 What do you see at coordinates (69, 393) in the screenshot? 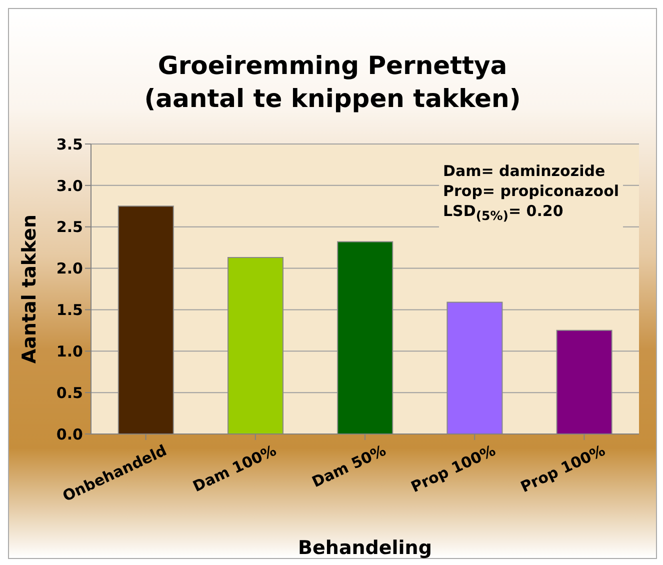
I see `y-tick-label: 0.5` at bounding box center [69, 393].